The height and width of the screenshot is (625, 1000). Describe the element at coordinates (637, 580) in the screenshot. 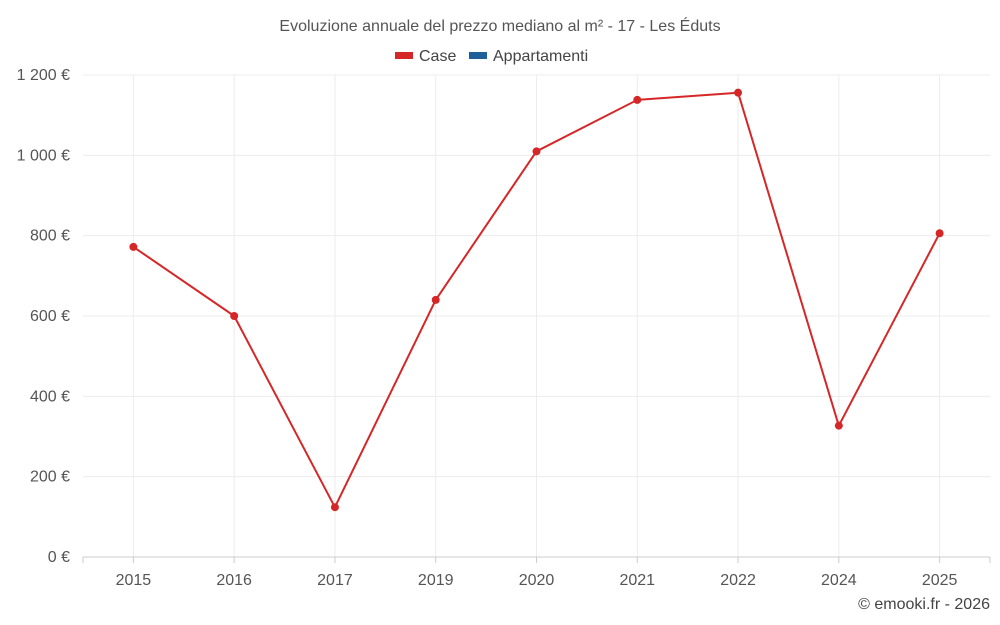

I see `x-tick-label: 2021` at that location.